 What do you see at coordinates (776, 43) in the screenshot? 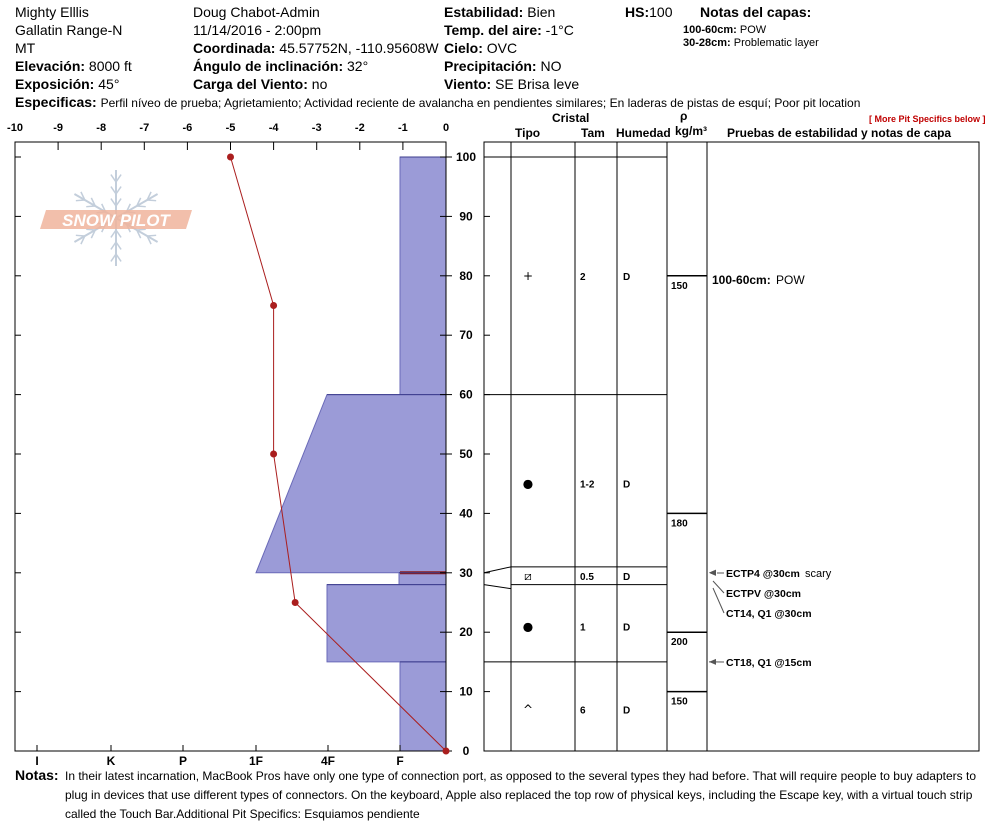
I see `layer-note-text: Problematic layer` at bounding box center [776, 43].